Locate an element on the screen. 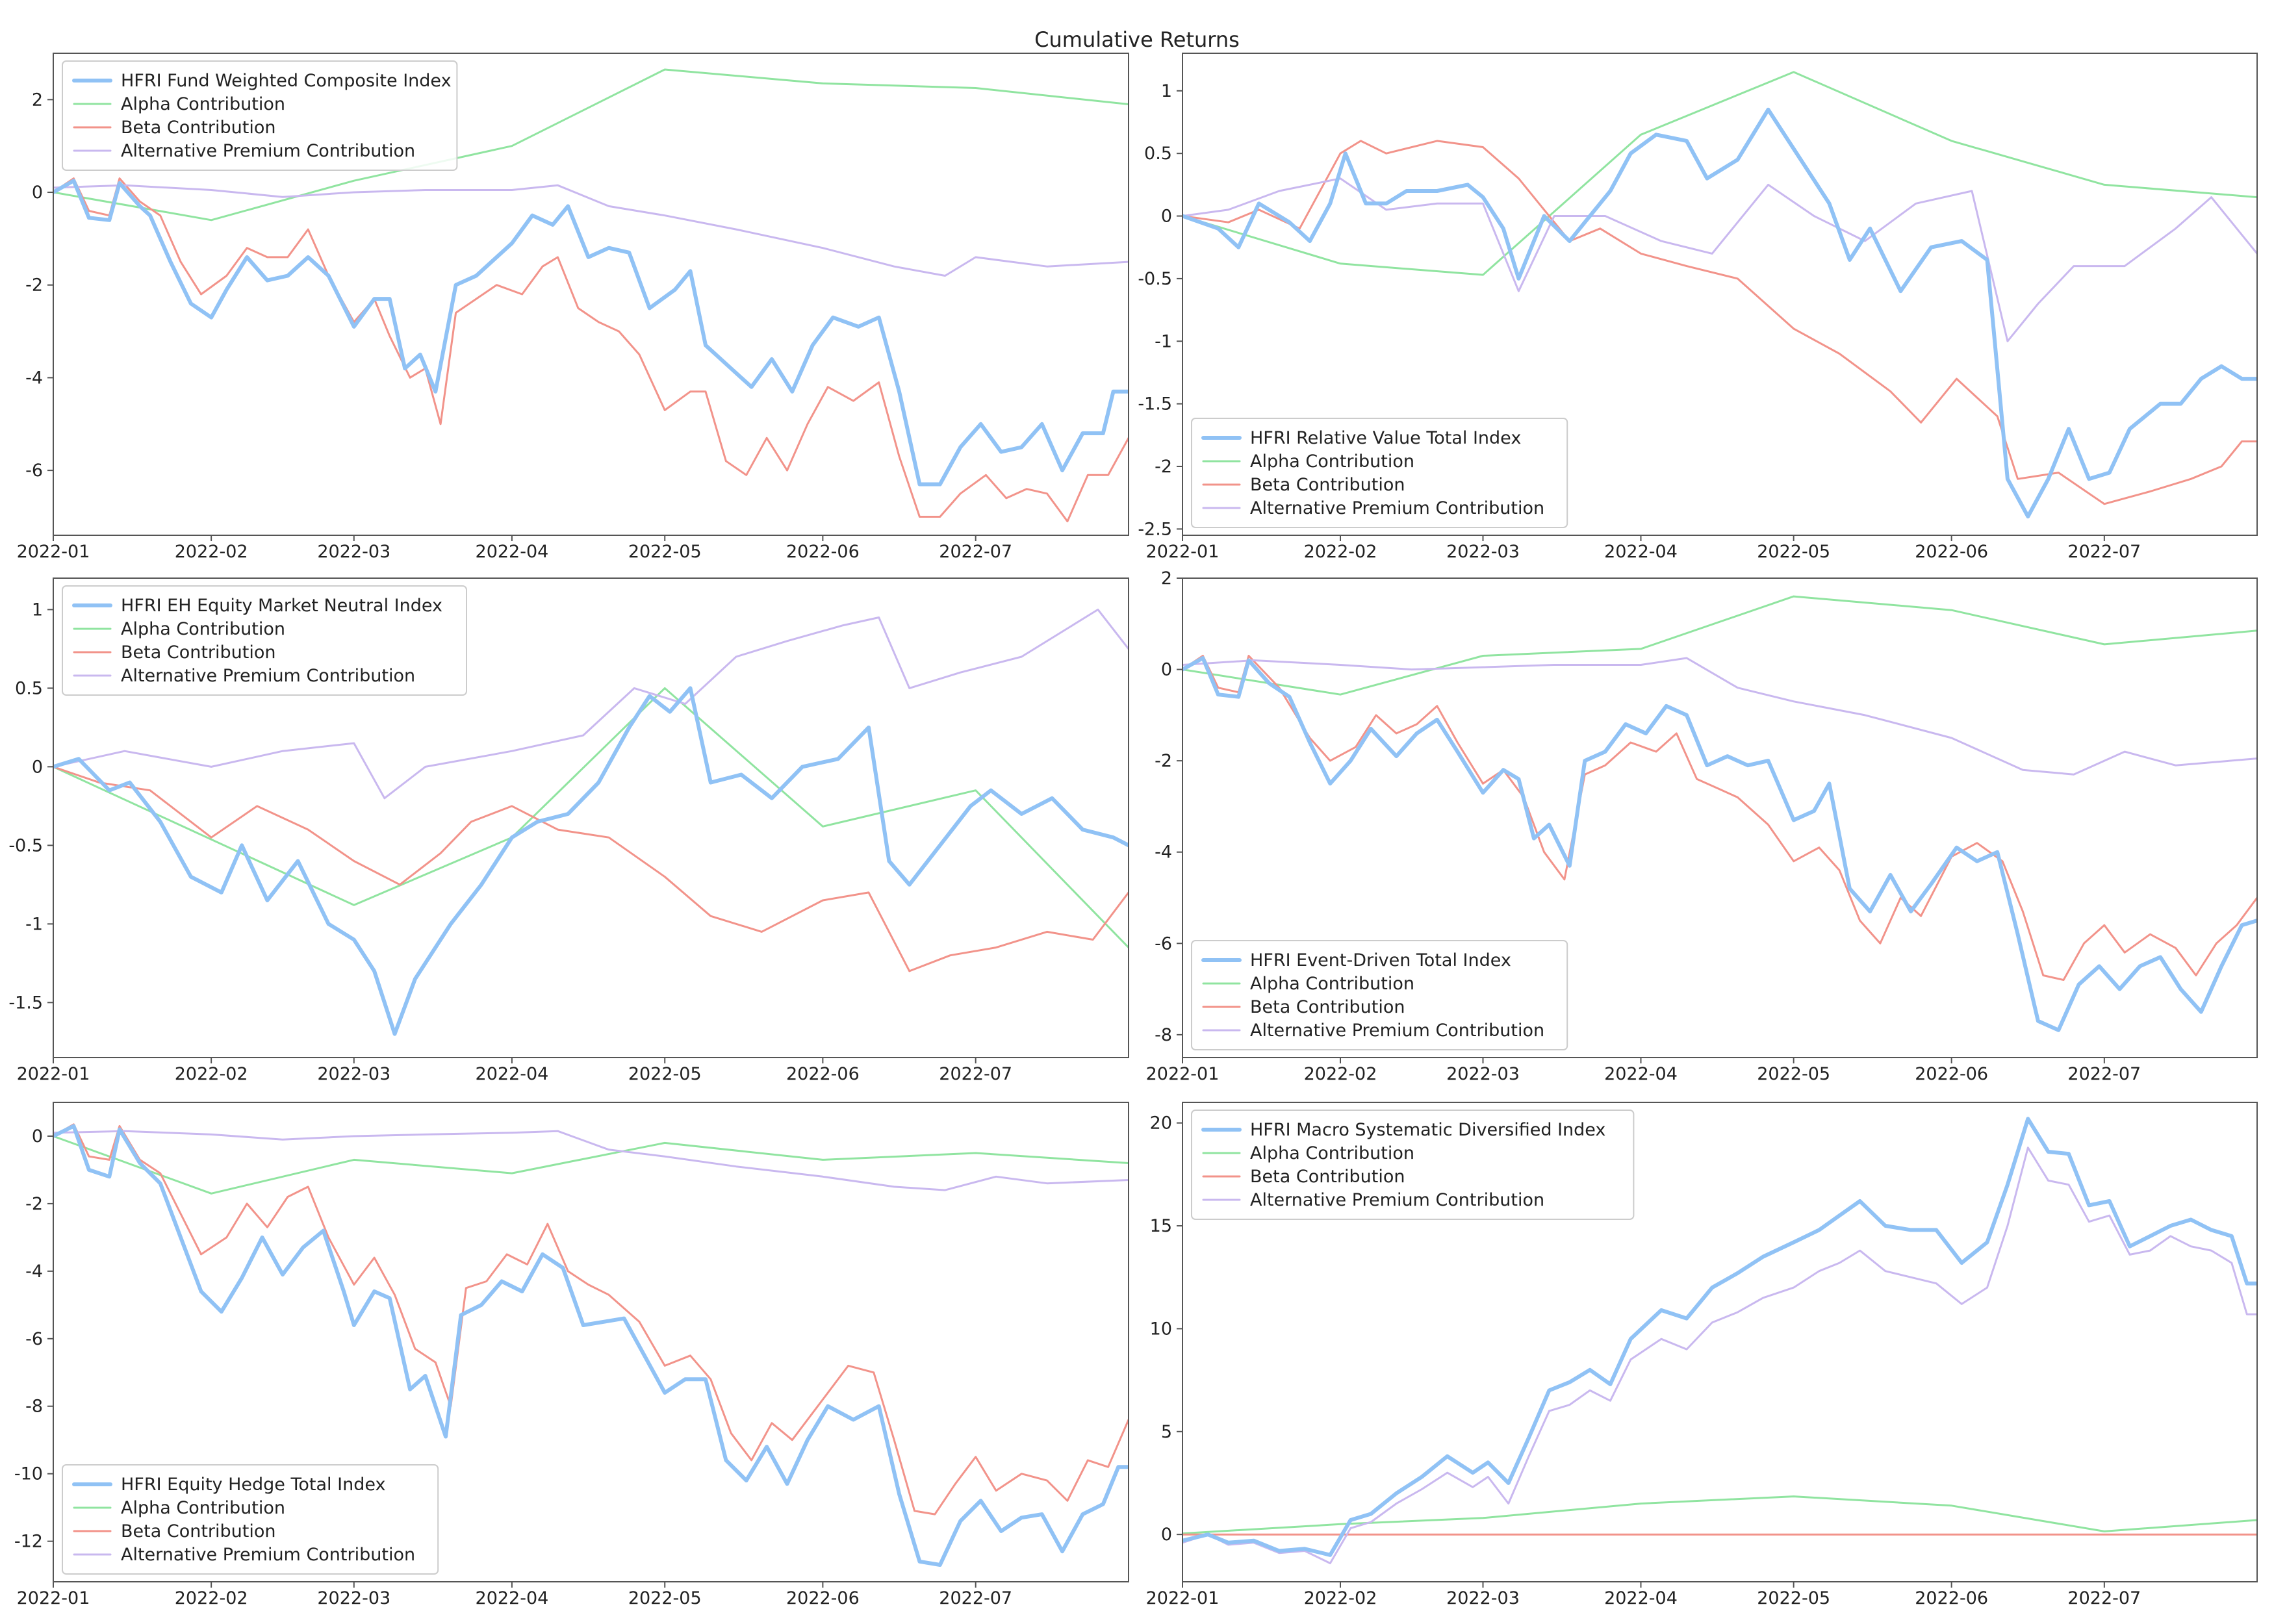  y-tick-label: 1 is located at coordinates (37, 610).